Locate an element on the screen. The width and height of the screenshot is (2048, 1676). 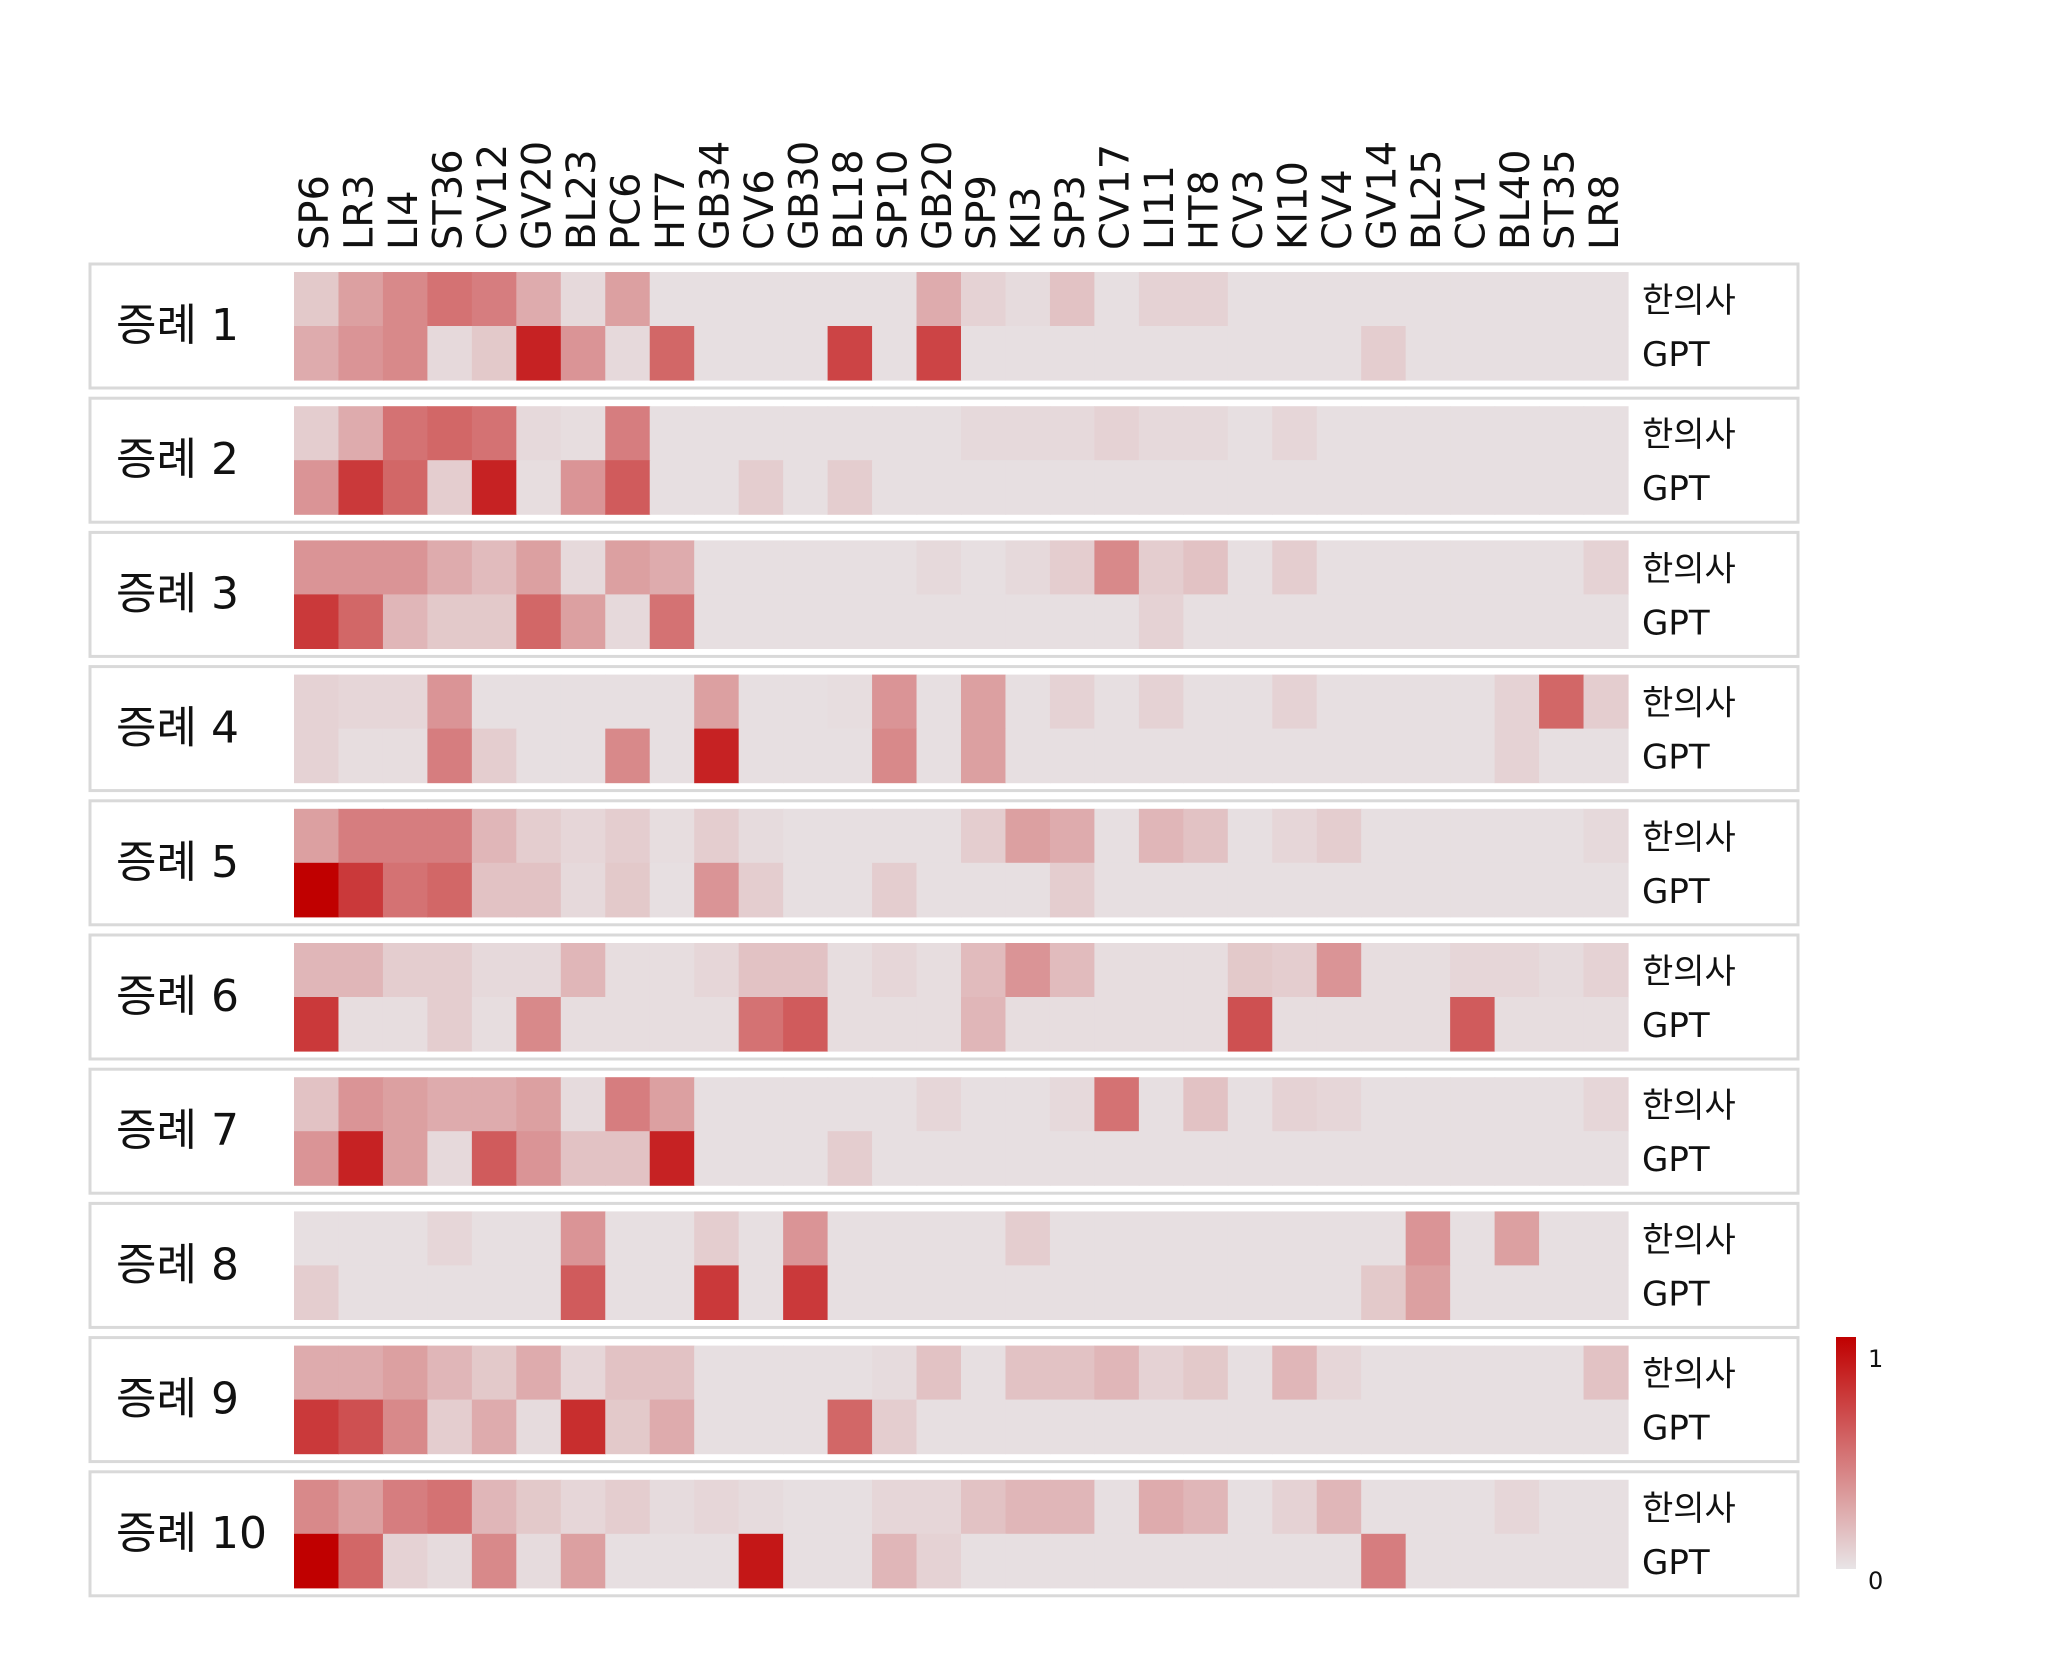
column-label: LI11 is located at coordinates (1160, 207).